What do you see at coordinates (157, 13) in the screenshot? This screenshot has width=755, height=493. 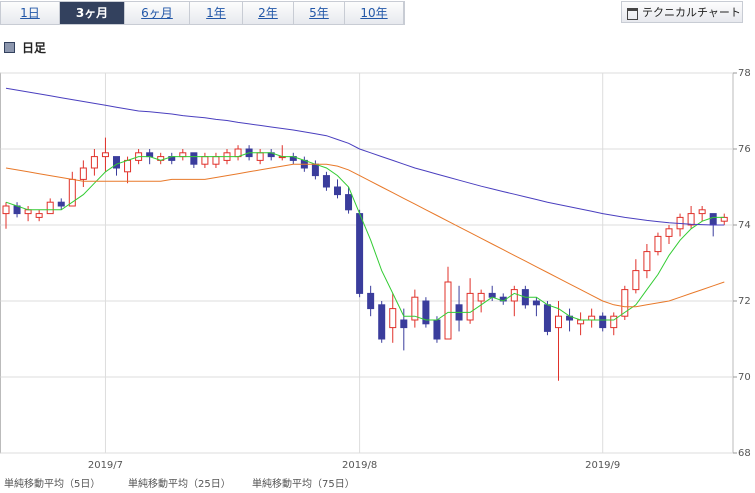 I see `period-tab: 6ヶ月` at bounding box center [157, 13].